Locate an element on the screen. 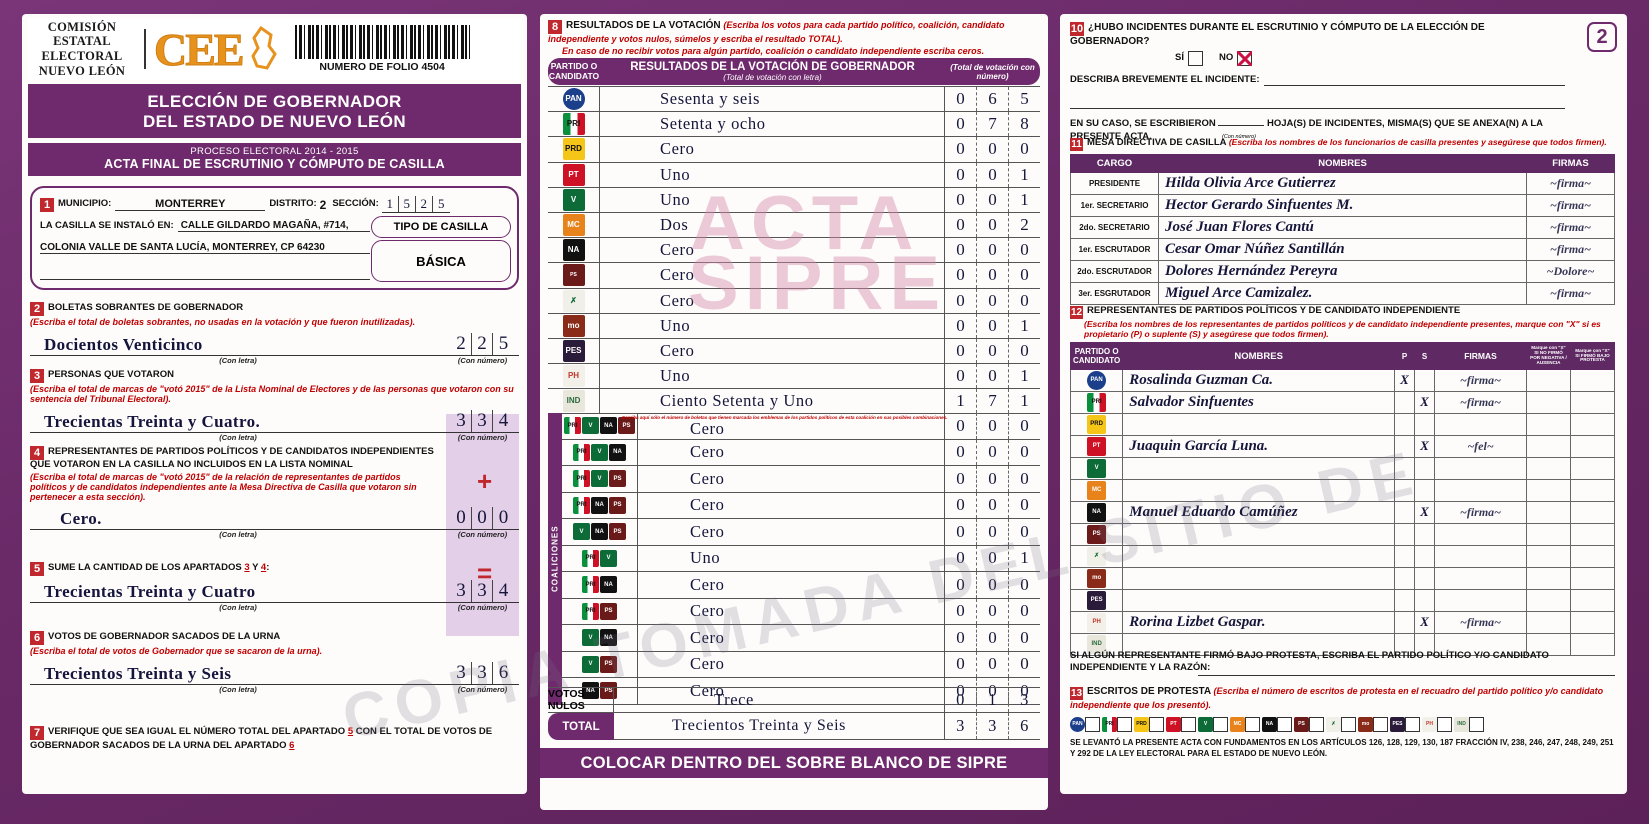 The height and width of the screenshot is (824, 1649). section-6-digits: 3 3 6 is located at coordinates (482, 673).